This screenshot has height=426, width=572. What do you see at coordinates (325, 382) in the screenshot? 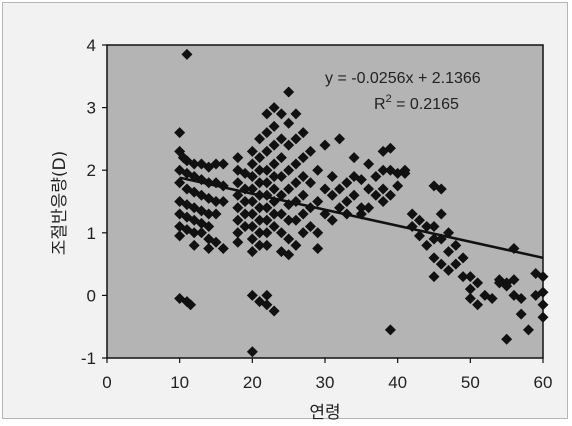
I see `x-tick-label-3: 30` at bounding box center [325, 382].